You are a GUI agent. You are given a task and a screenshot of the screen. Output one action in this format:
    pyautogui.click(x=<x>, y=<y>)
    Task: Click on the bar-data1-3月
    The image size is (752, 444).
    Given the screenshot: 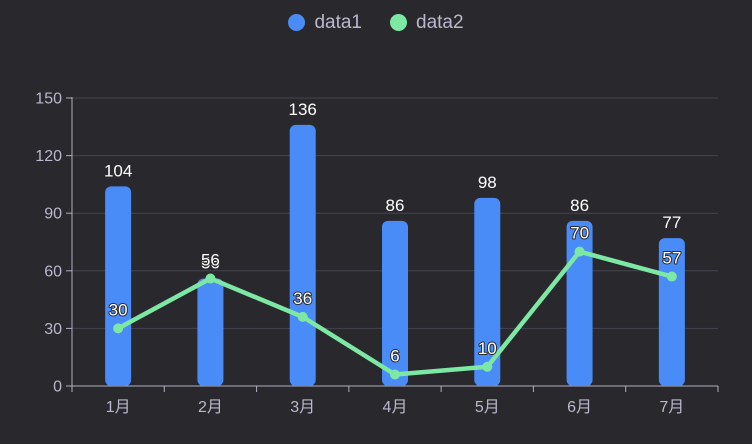 What is the action you would take?
    pyautogui.click(x=302, y=255)
    